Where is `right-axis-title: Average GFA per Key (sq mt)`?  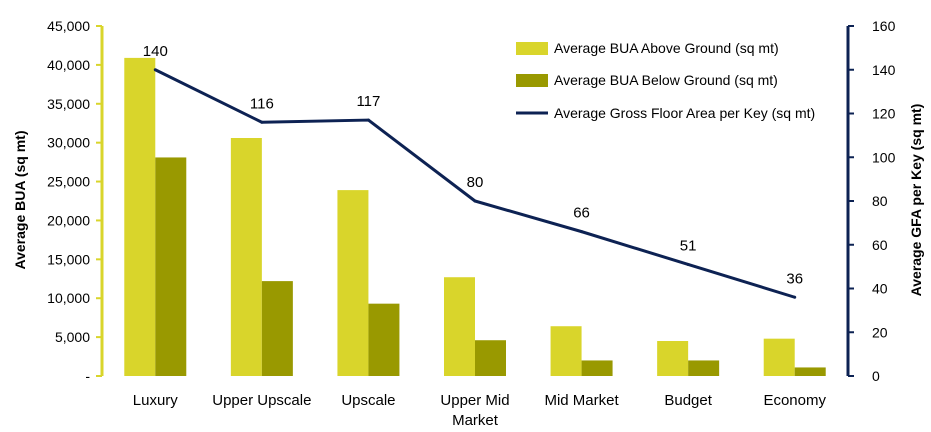
right-axis-title: Average GFA per Key (sq mt) is located at coordinates (916, 200).